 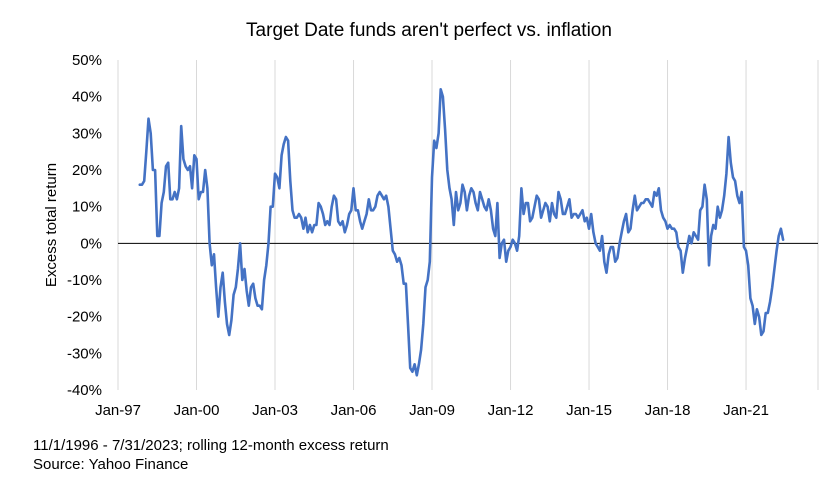 I want to click on x-tick-label: Jan-09, so click(x=432, y=410).